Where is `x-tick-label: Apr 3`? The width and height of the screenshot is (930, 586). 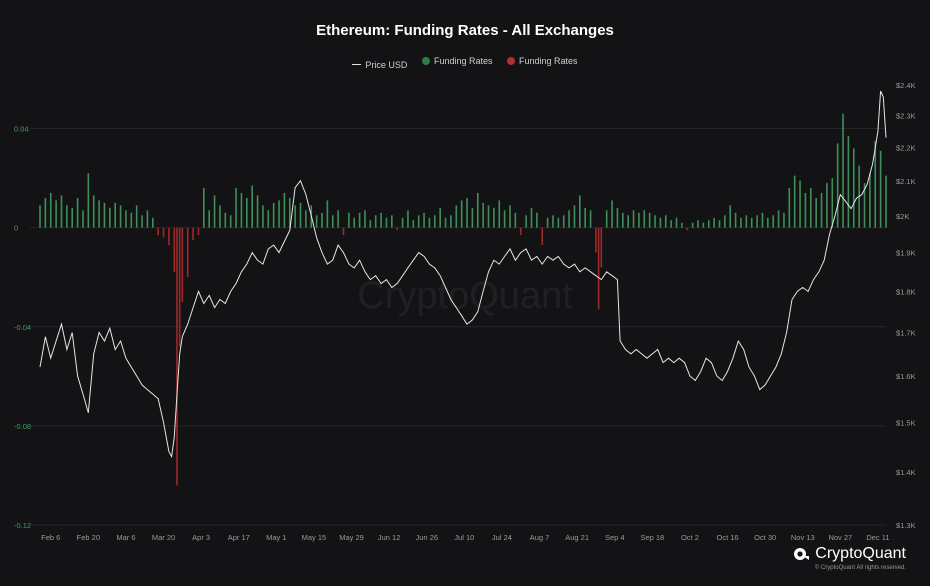 x-tick-label: Apr 3 is located at coordinates (201, 537).